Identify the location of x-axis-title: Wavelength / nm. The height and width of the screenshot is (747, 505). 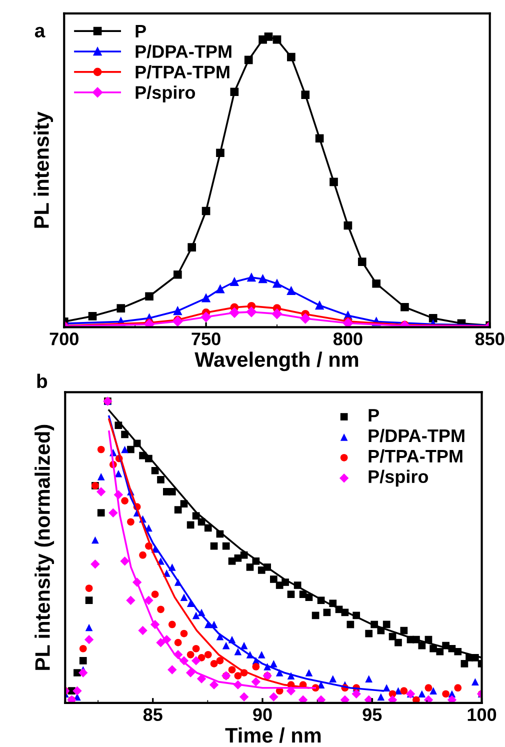
(276, 362).